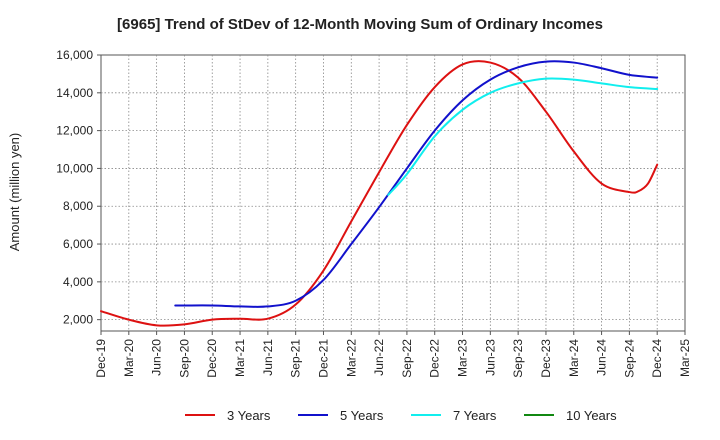  What do you see at coordinates (546, 358) in the screenshot?
I see `x-tick-label: Dec-23` at bounding box center [546, 358].